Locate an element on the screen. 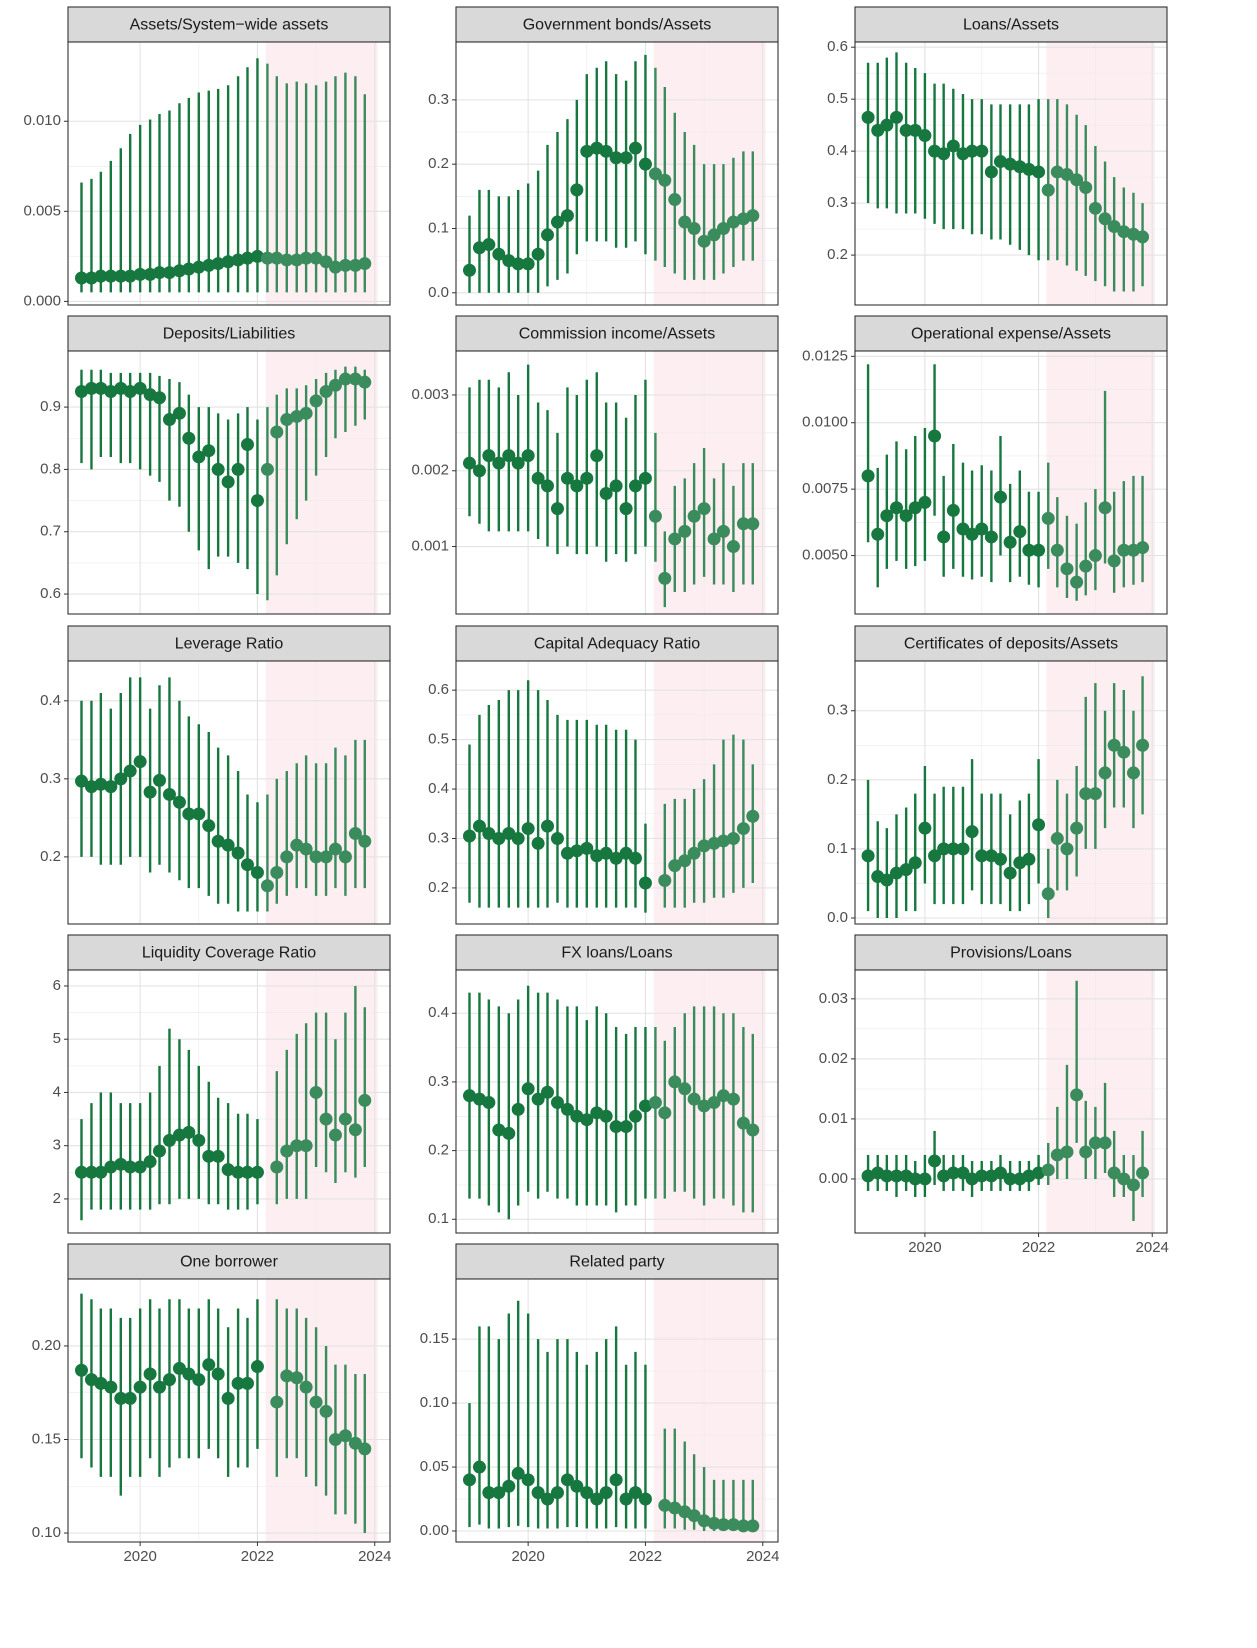  panel: 0.1 0.2 0.3 0.4 is located at coordinates (603, 1101).